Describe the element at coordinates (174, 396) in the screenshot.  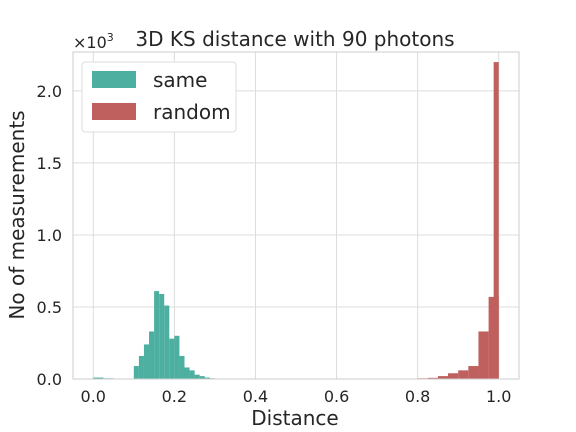
I see `x-tick-label: 0.2` at that location.